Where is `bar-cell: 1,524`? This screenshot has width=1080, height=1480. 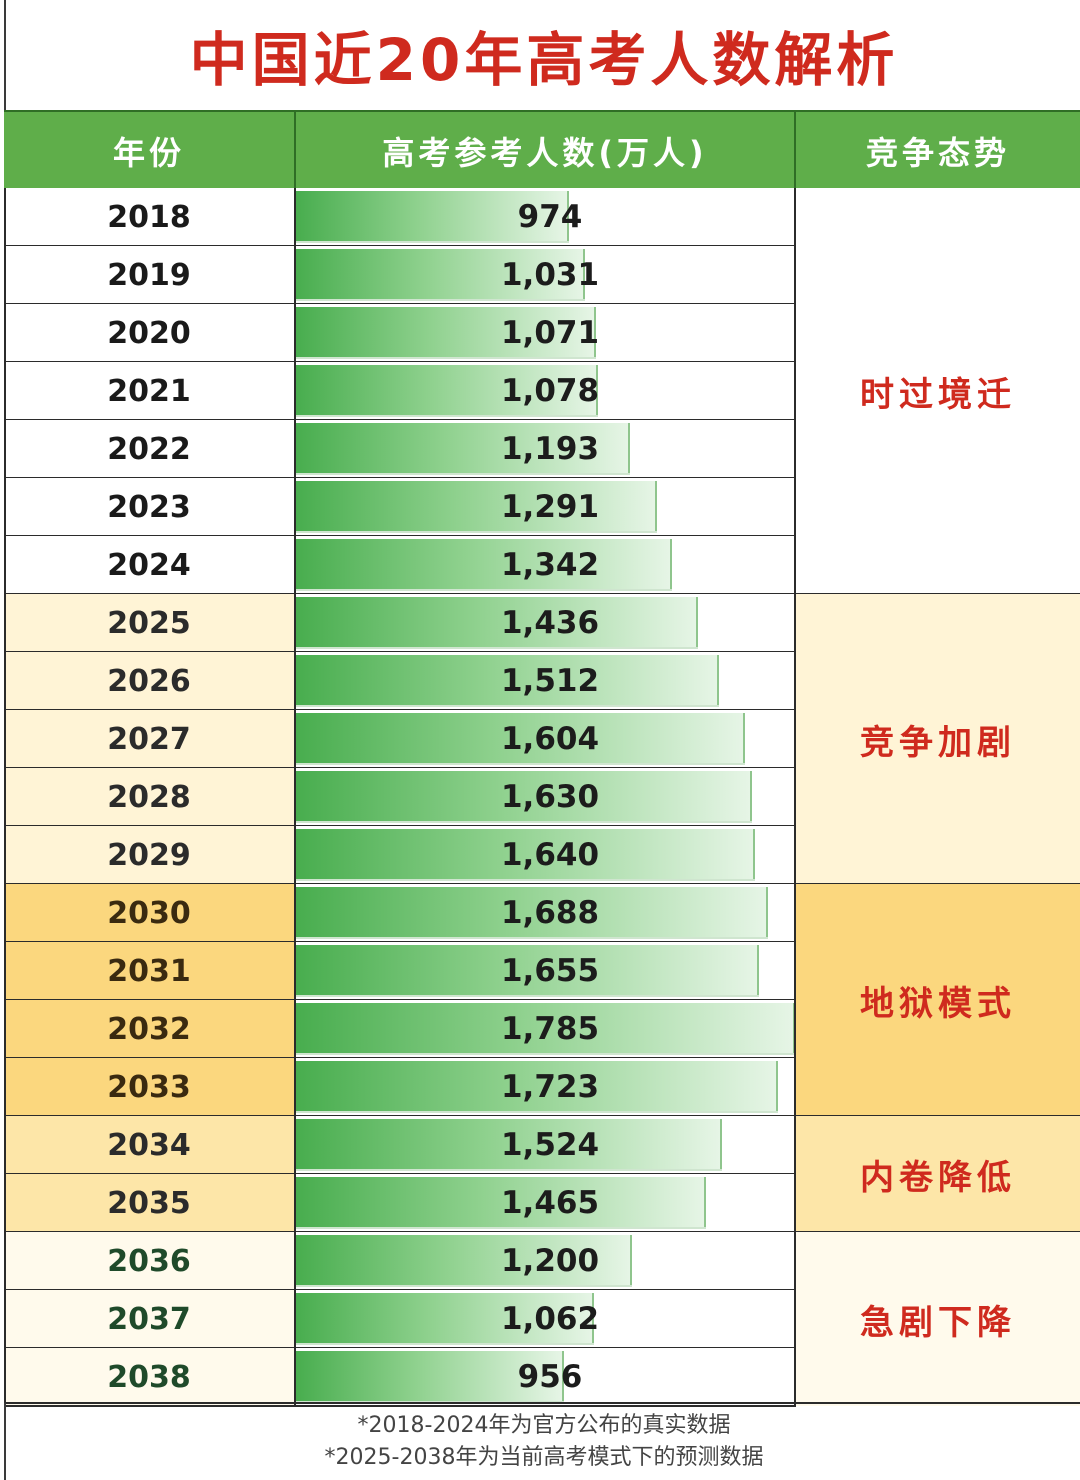
bar-cell: 1,524 is located at coordinates (545, 1145).